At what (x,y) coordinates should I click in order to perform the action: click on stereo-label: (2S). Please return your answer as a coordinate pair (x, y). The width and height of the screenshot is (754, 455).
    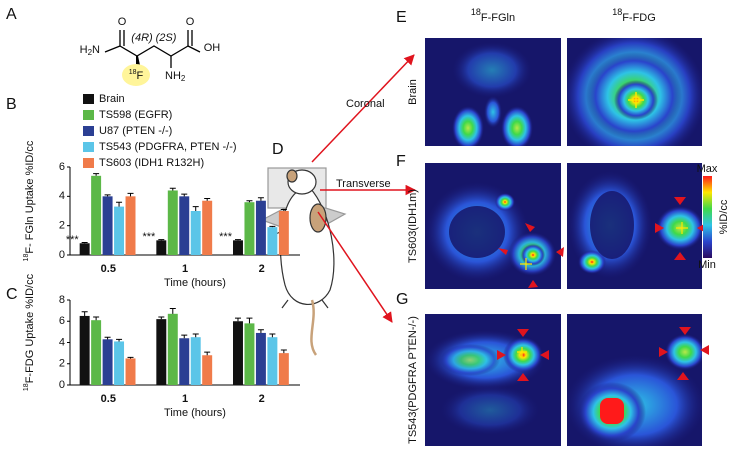
    Looking at the image, I should click on (166, 38).